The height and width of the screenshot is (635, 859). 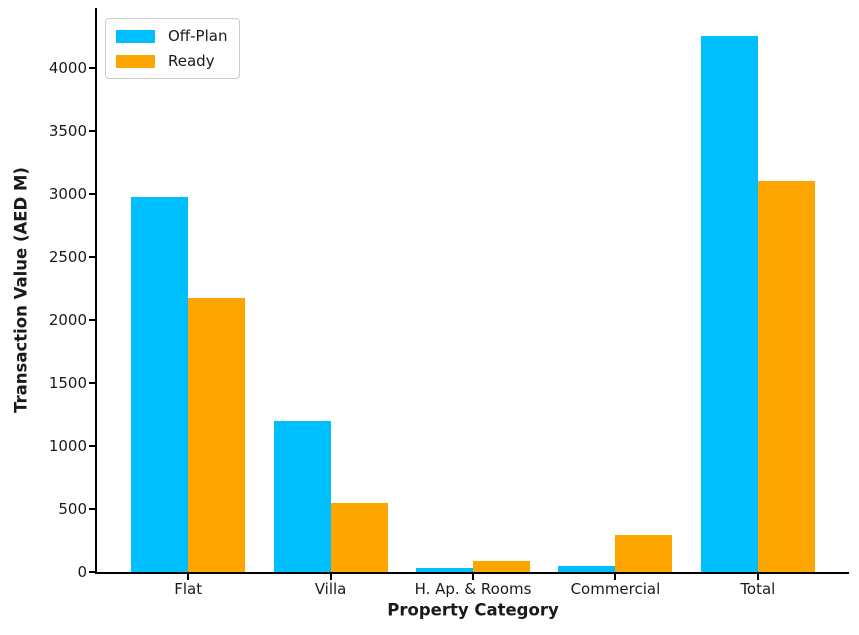 What do you see at coordinates (729, 304) in the screenshot?
I see `bar-off-plan-total` at bounding box center [729, 304].